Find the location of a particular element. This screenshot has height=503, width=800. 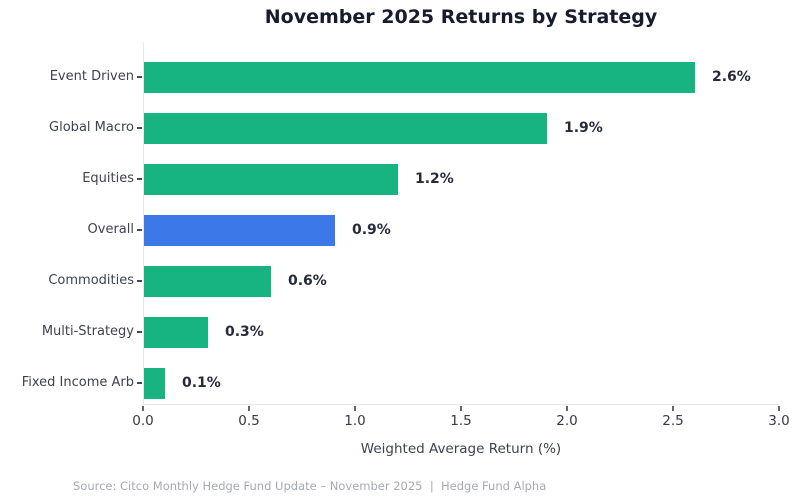

value-label: 2.6% is located at coordinates (731, 77).